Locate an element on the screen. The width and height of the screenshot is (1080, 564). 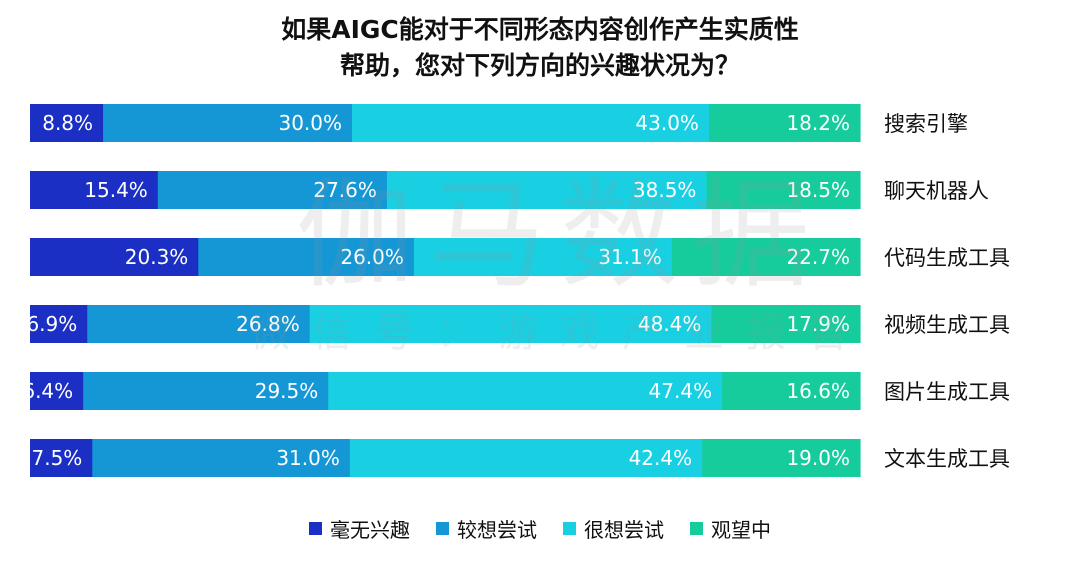
legend: 毫无兴趣 较想尝试 很想尝试 观望中 is located at coordinates (540, 528).